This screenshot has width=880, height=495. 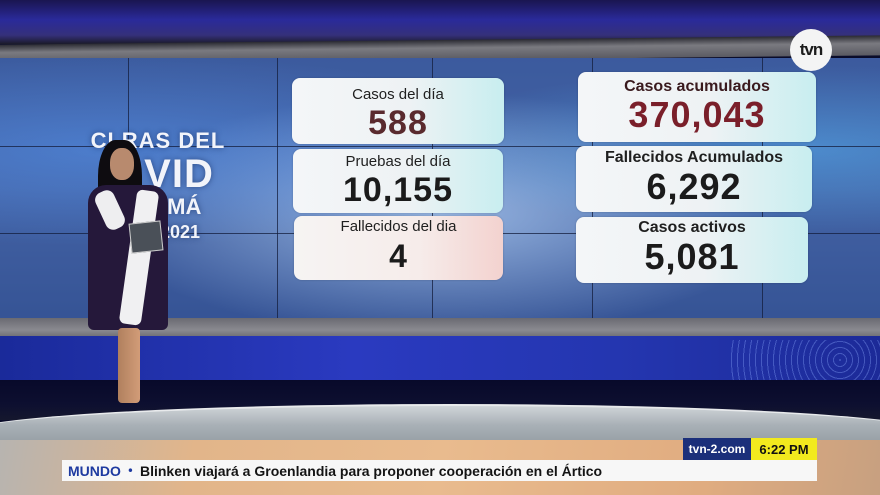 What do you see at coordinates (398, 190) in the screenshot?
I see `stat-value: 10,155` at bounding box center [398, 190].